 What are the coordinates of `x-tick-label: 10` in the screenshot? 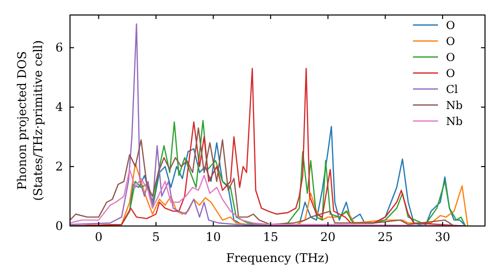 It's located at (213, 237).